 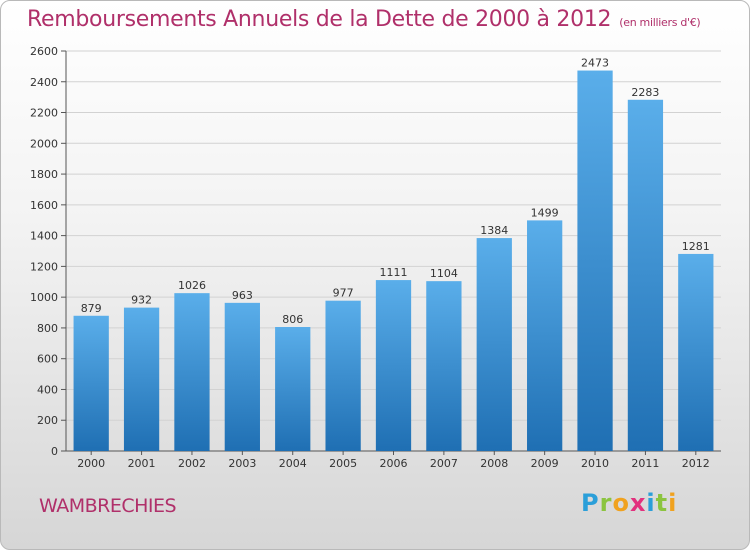 I want to click on x-tick-label: 2000, so click(x=91, y=463).